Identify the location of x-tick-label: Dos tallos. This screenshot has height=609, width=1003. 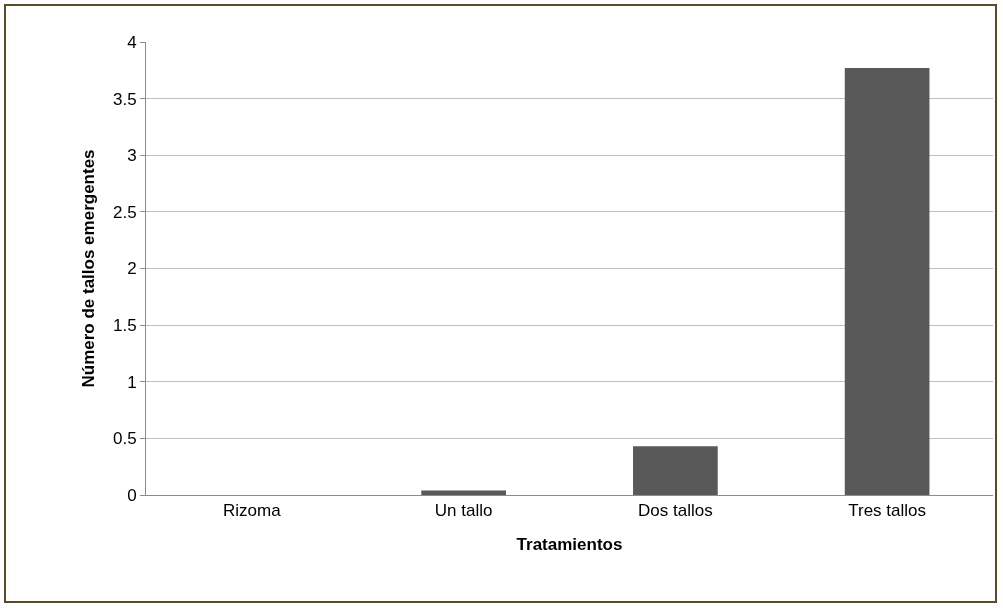
(675, 511).